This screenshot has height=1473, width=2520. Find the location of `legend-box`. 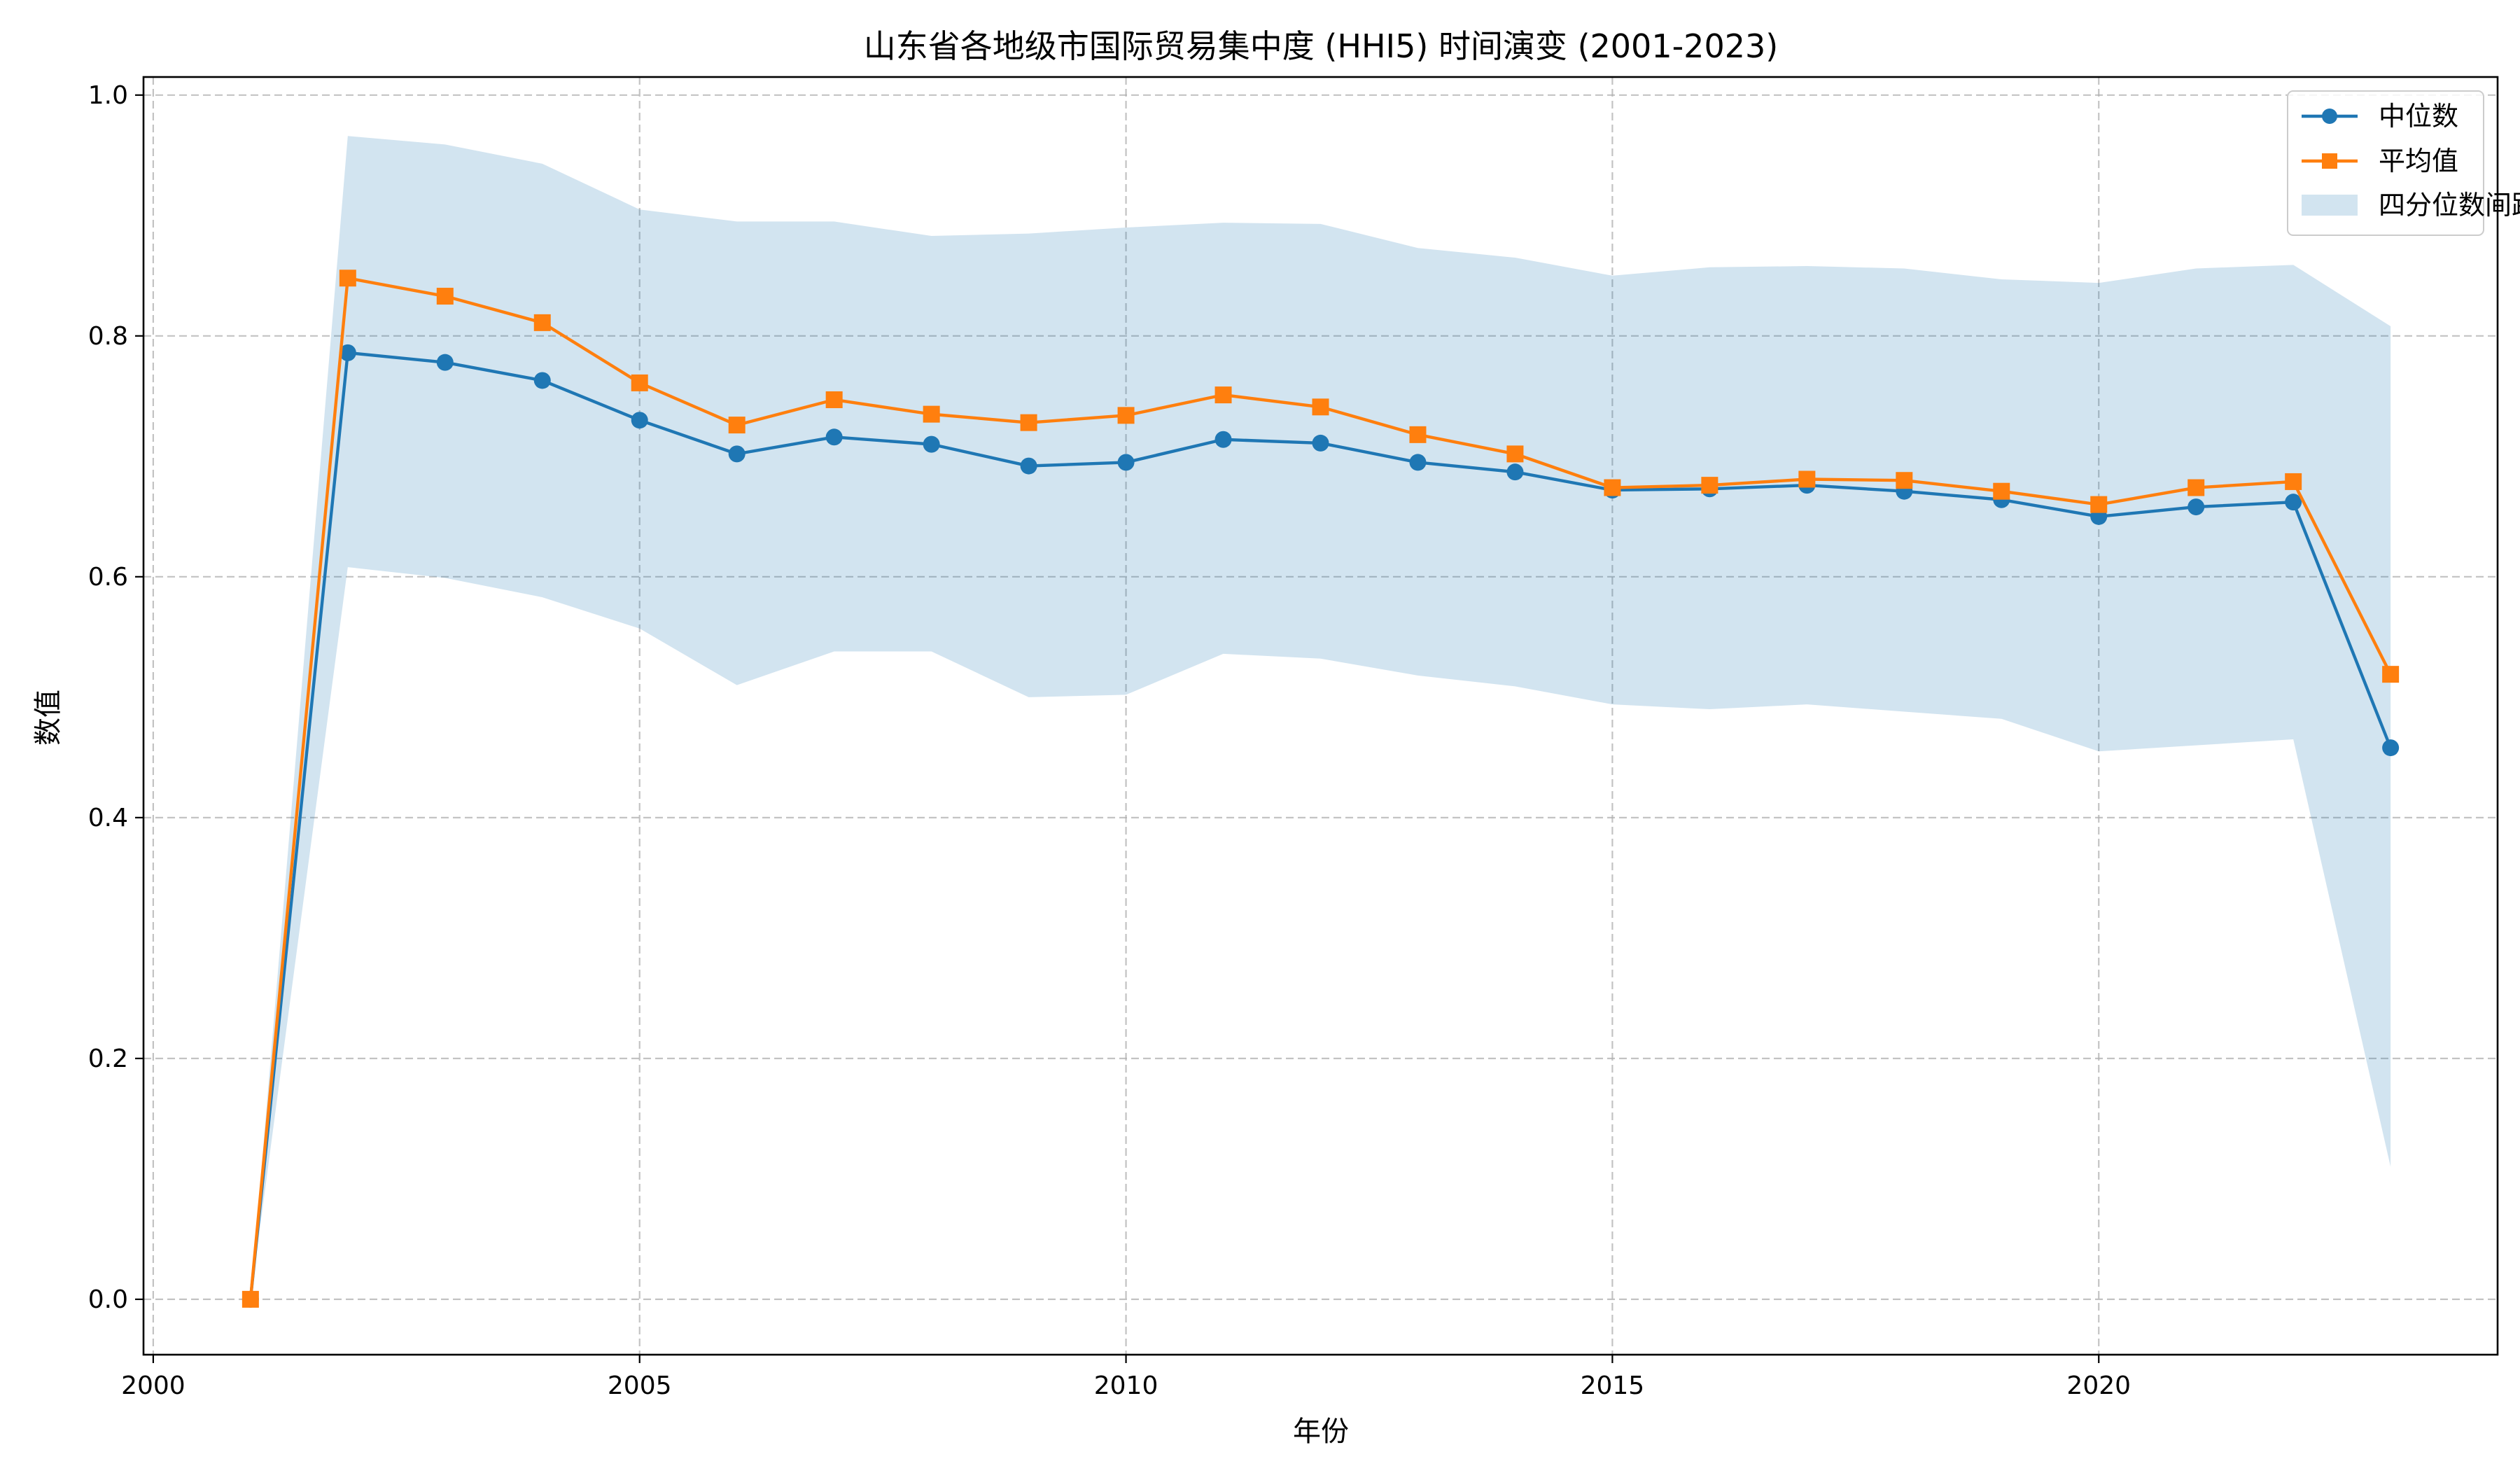

legend-box is located at coordinates (2385, 163).